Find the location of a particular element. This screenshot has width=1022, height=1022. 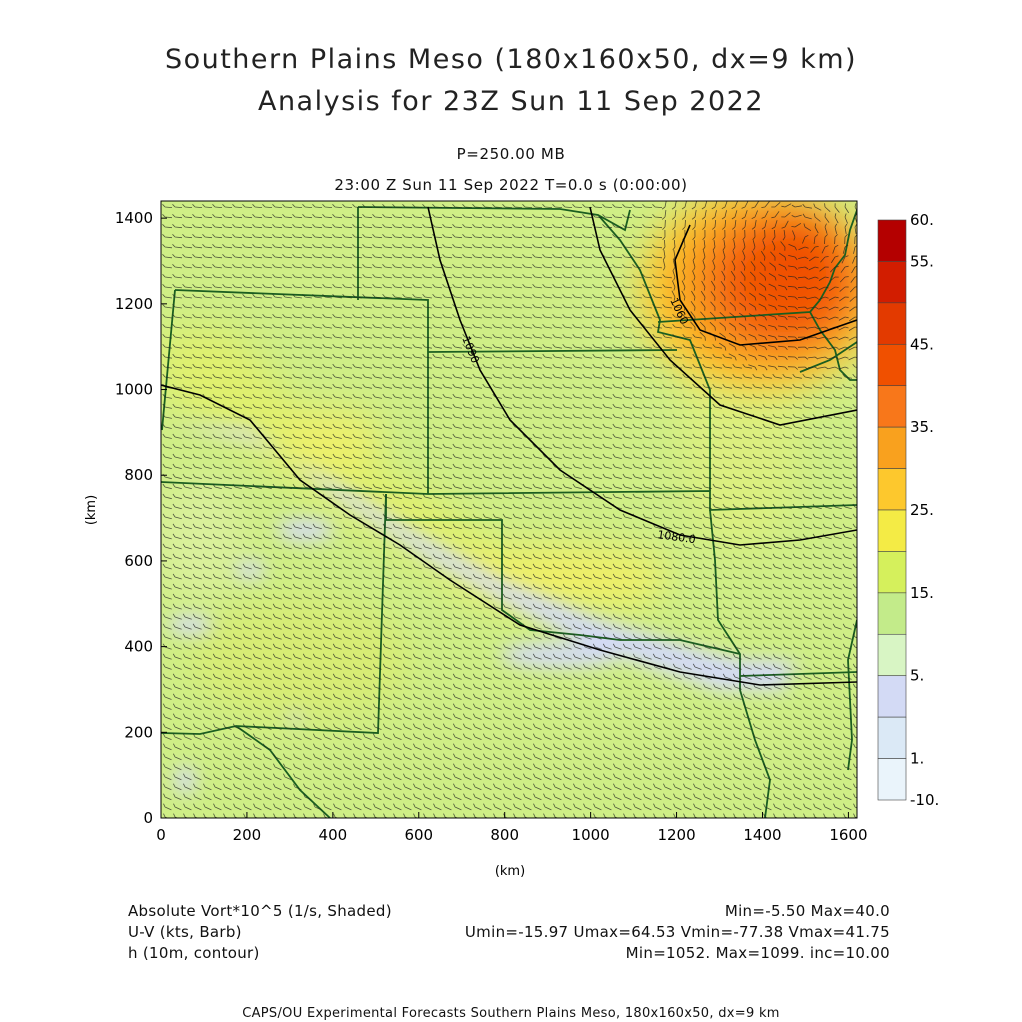

legend-field1-name: Absolute Vort*10^5 (1/s, Shaded) is located at coordinates (260, 911).